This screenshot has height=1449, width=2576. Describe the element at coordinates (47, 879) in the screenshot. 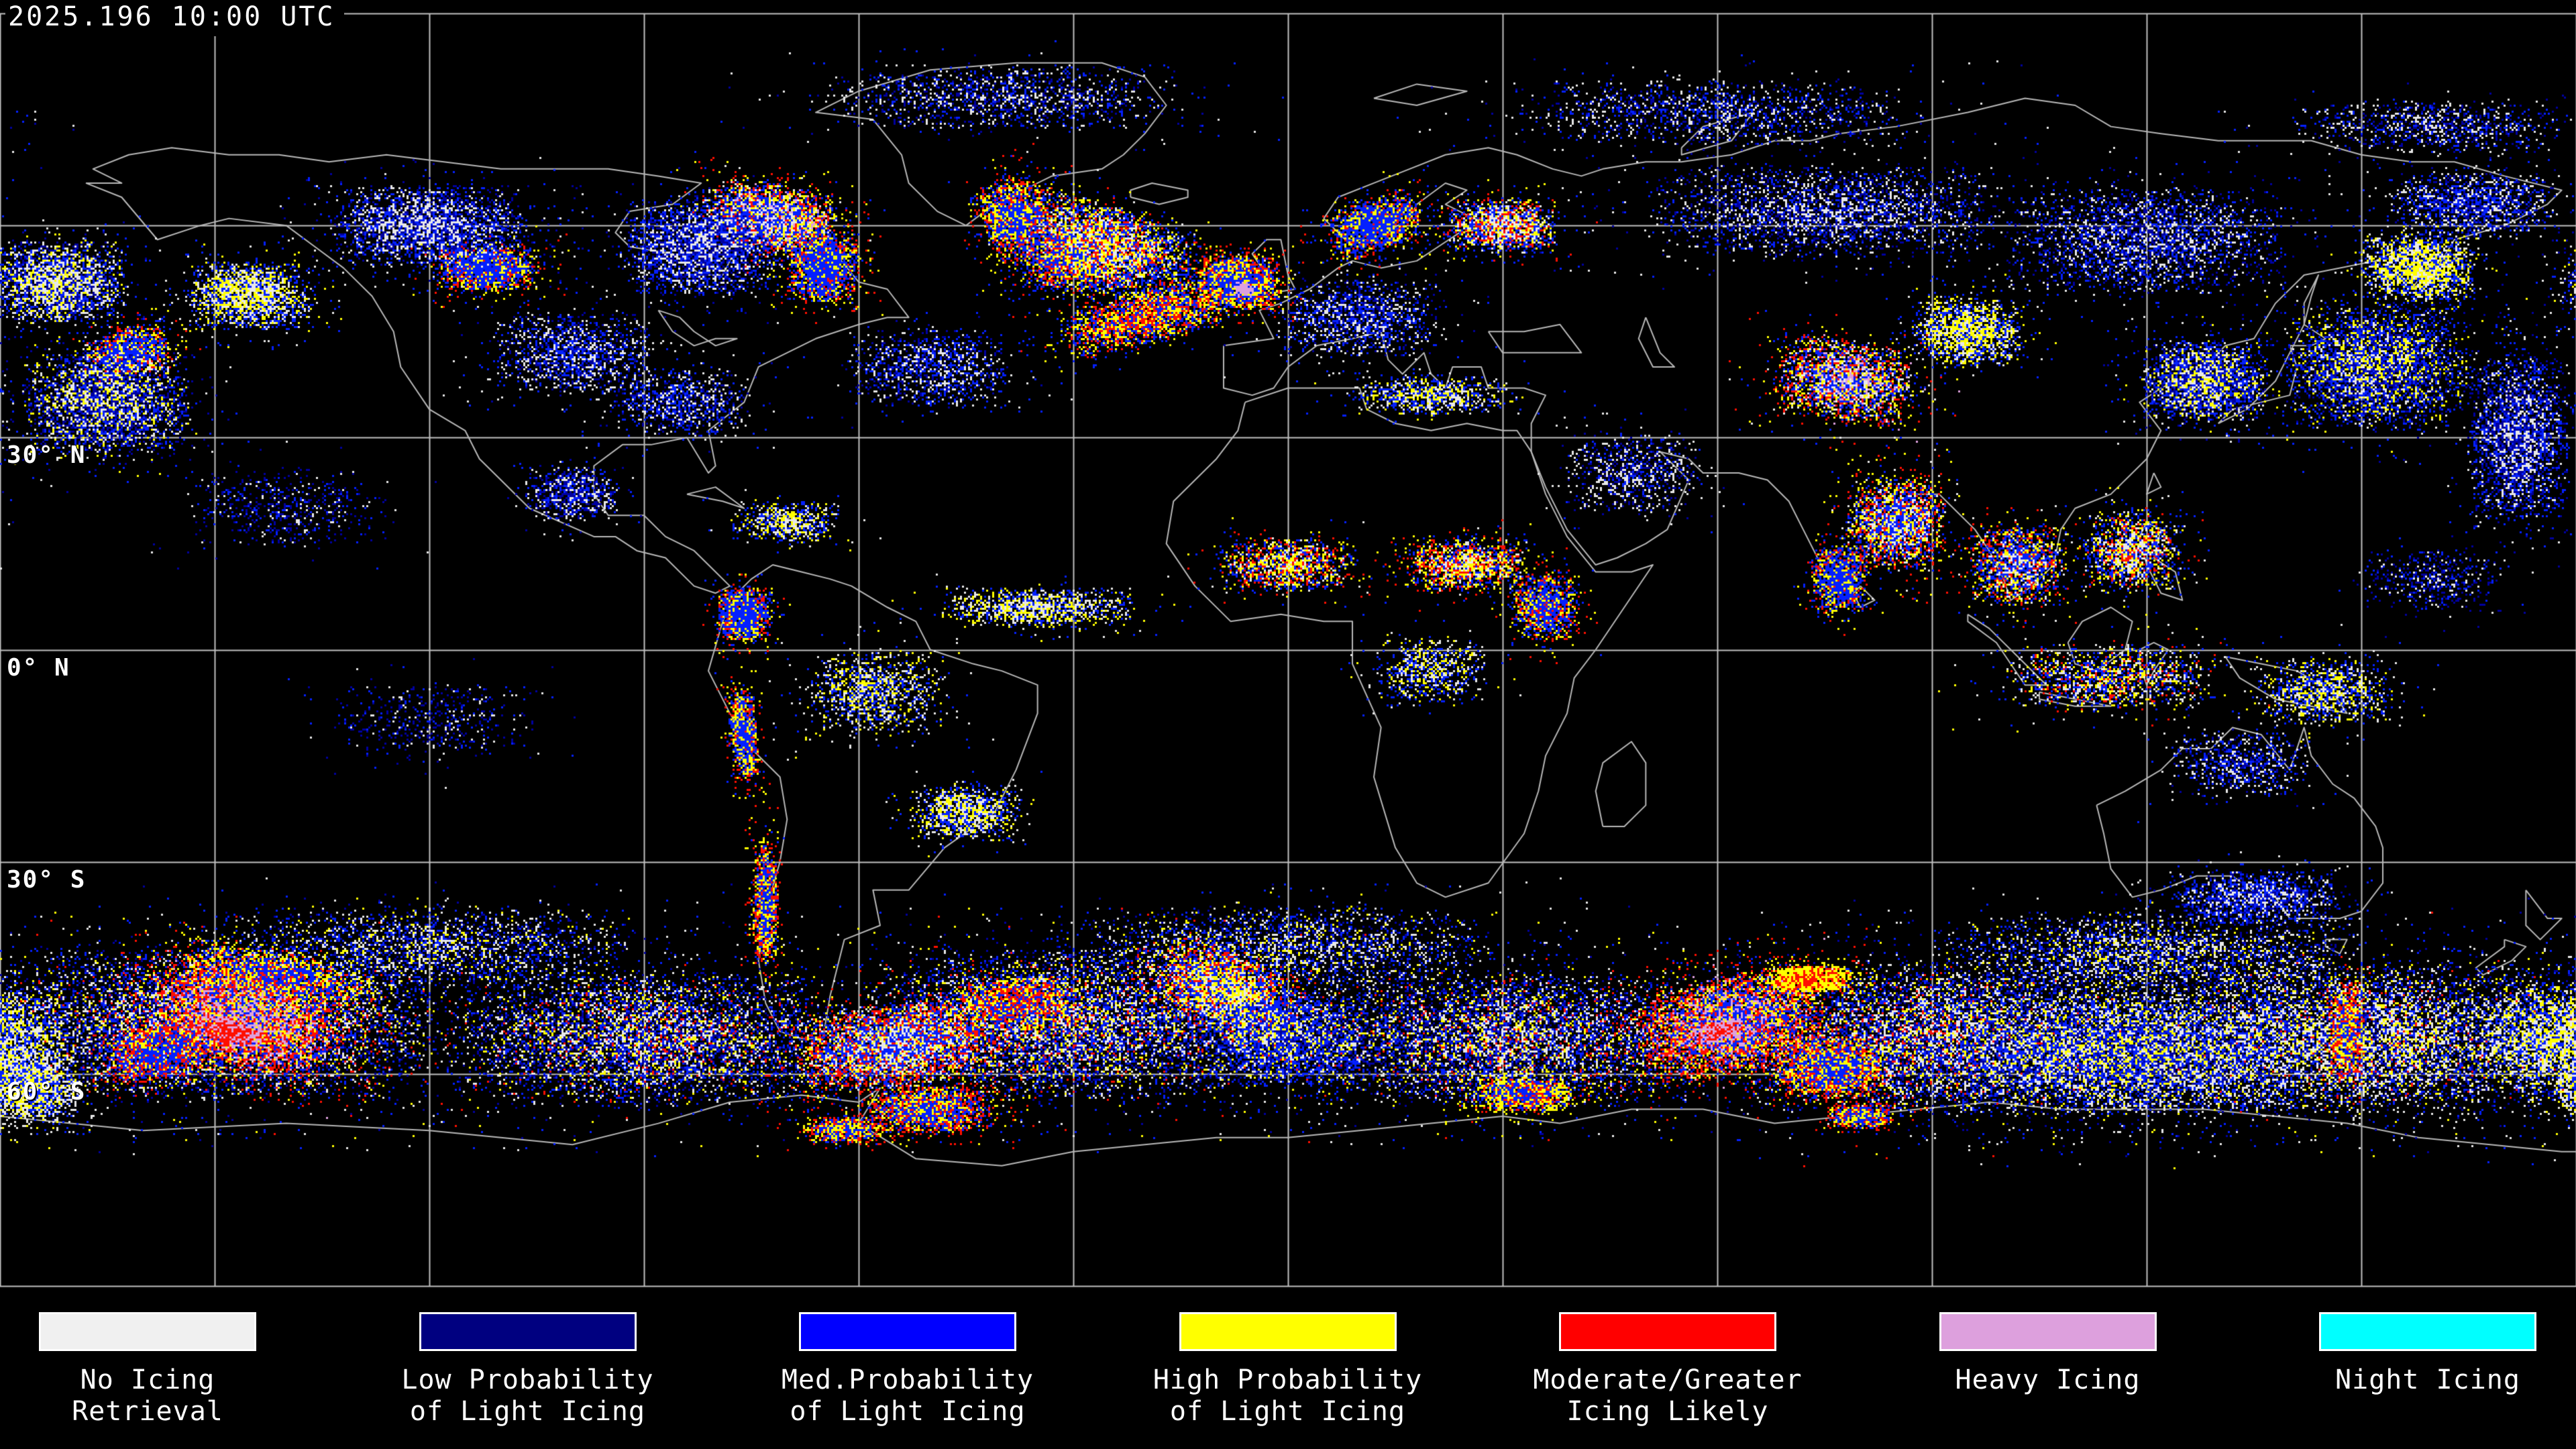

I see `lat-label-2: 30° S` at that location.